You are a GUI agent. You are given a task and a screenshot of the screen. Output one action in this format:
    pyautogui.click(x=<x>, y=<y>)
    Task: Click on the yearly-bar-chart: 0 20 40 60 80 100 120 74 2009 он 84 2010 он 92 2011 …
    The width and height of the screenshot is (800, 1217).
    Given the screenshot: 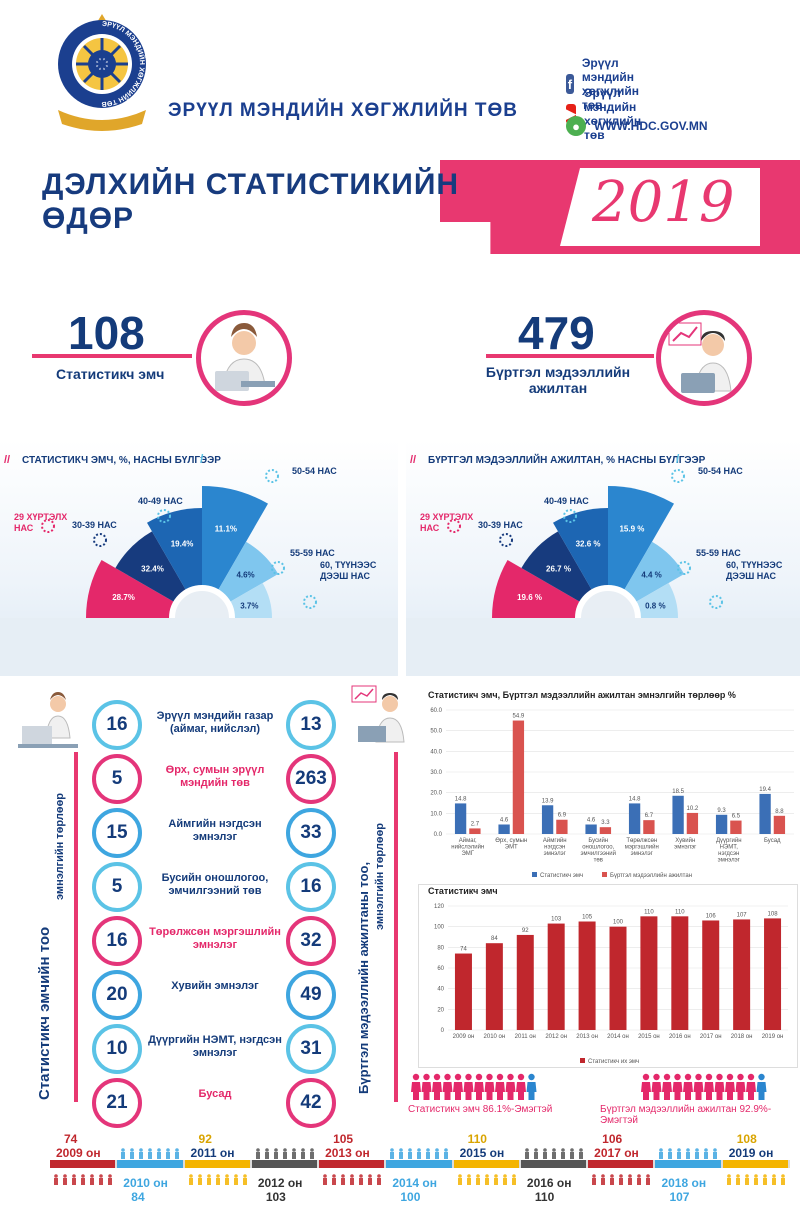 What is the action you would take?
    pyautogui.click(x=611, y=984)
    